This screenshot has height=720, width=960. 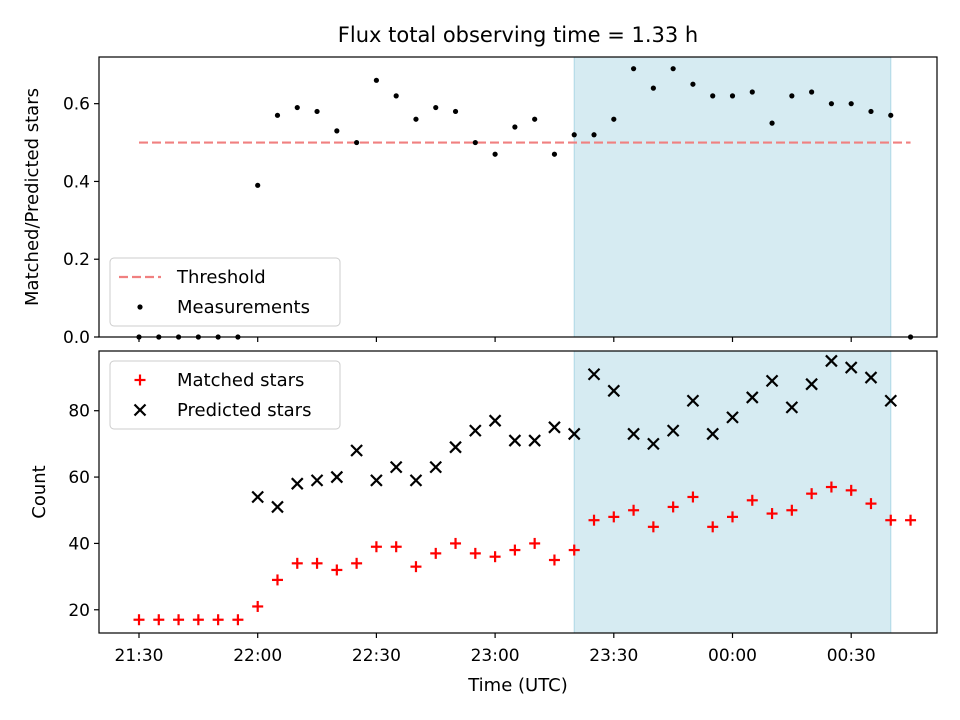 What do you see at coordinates (79, 544) in the screenshot?
I see `bottom-y-tick-label: 40` at bounding box center [79, 544].